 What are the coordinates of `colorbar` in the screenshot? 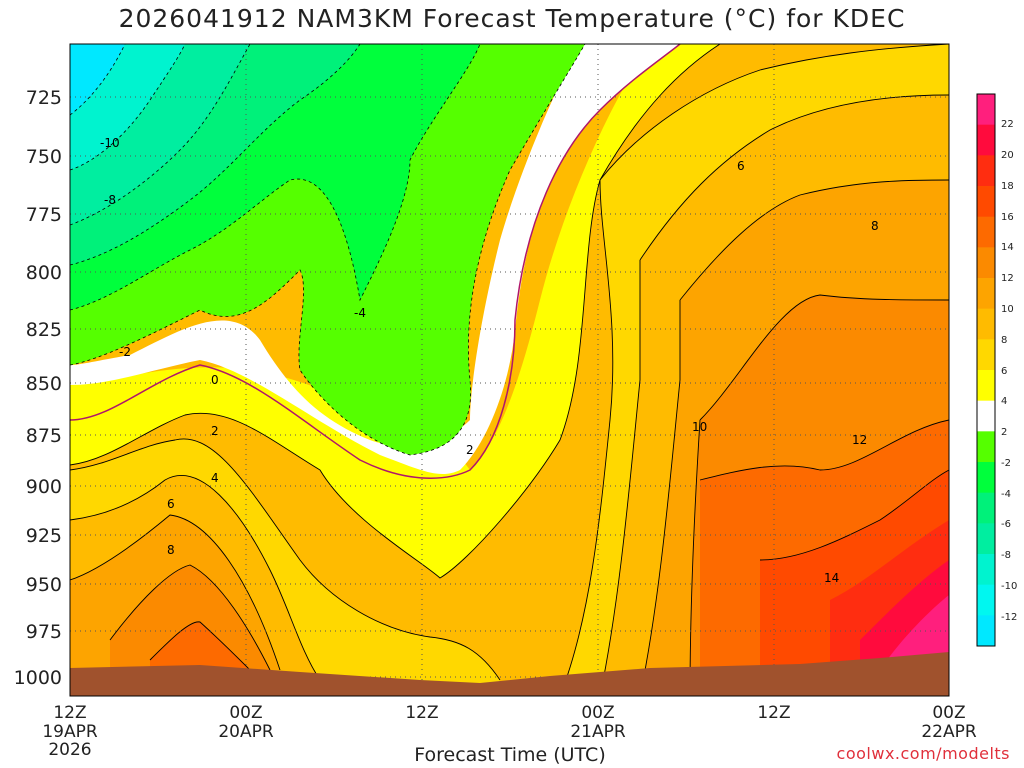 It's located at (986, 370).